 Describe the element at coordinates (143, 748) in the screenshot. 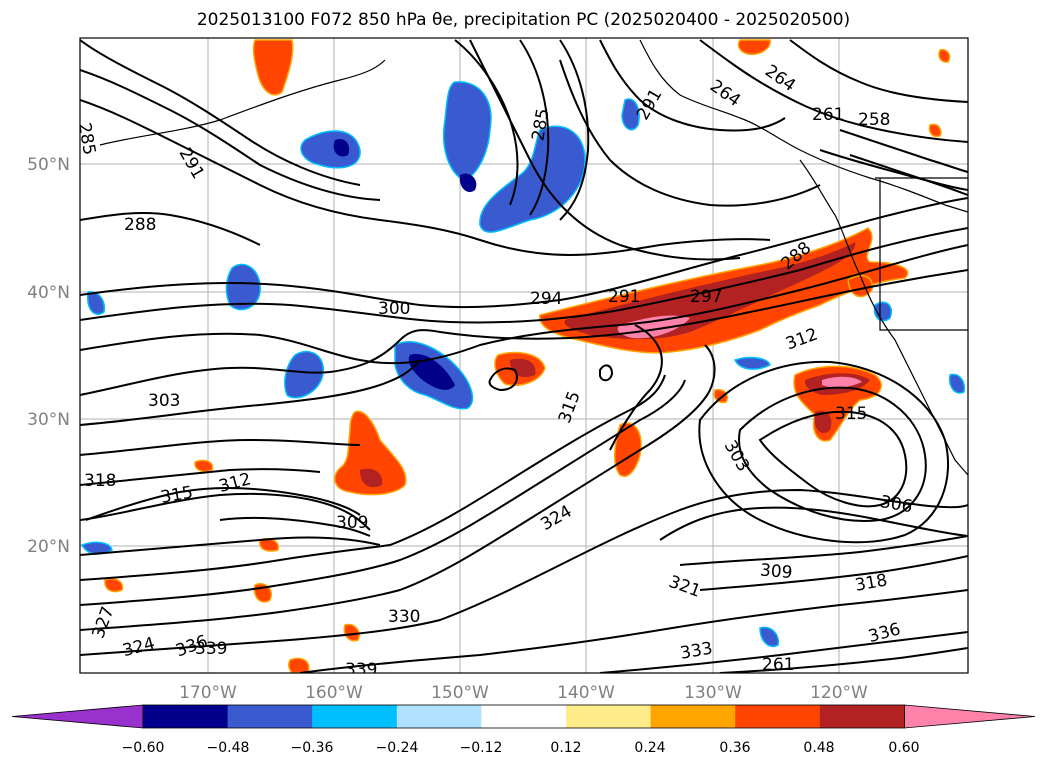

I see `svg-text: −0.60` at that location.